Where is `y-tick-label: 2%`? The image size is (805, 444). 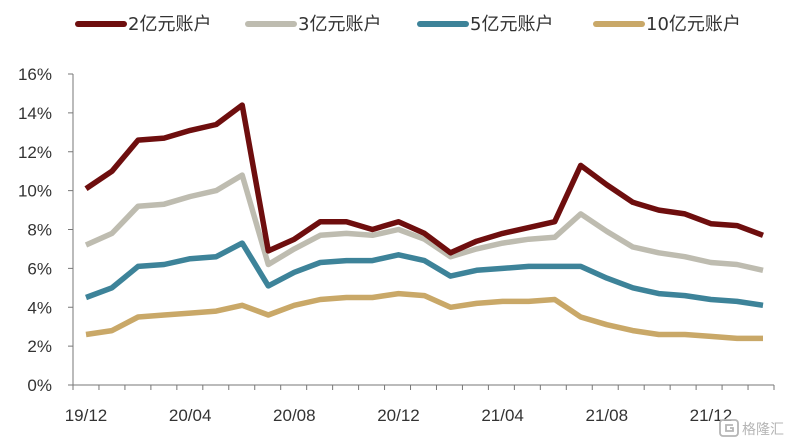
y-tick-label: 2% is located at coordinates (39, 346).